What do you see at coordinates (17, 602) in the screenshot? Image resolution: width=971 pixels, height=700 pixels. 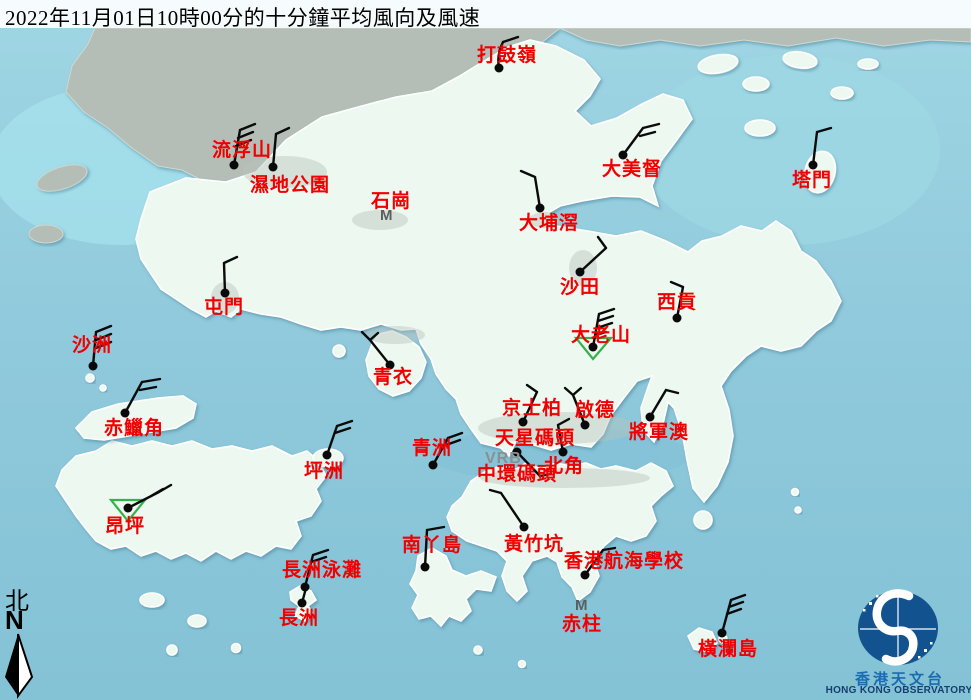 I see `compass-label-zh: 北` at bounding box center [17, 602].